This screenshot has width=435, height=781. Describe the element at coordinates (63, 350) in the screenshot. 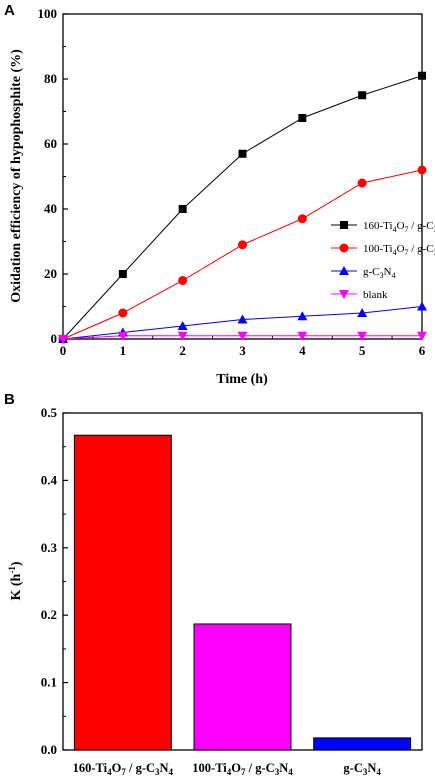

I see `panel-a-x-tick-label: 0` at that location.